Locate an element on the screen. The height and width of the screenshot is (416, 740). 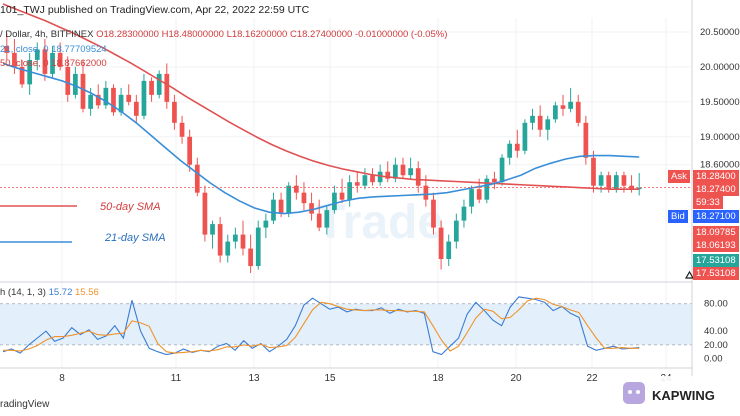
price-tick-4: 18.60000 is located at coordinates (720, 165).